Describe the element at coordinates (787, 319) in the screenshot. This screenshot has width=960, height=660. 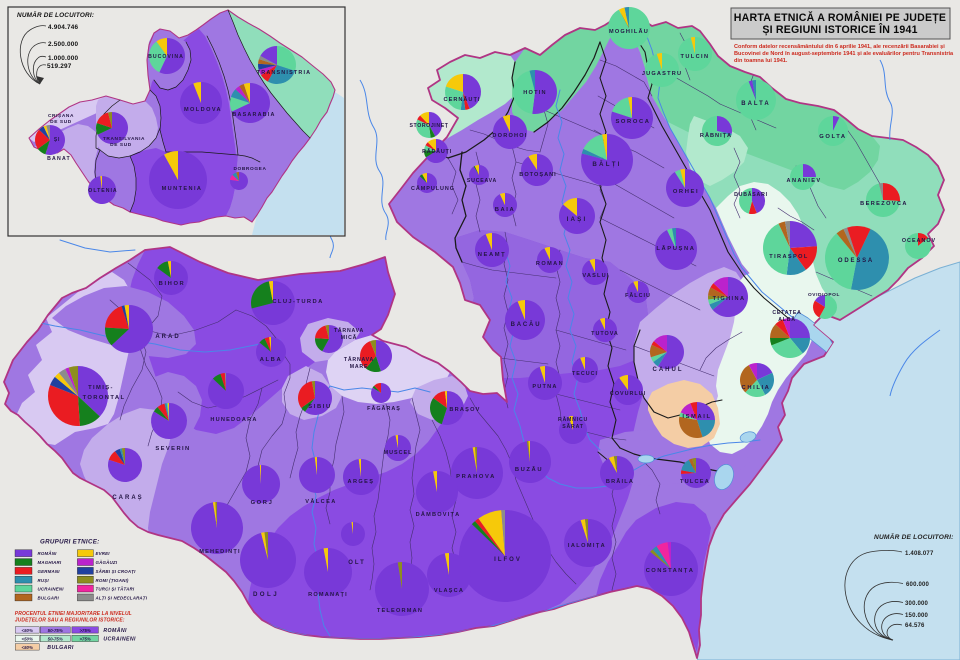
I see `svg-text: ALBĂ` at that location.